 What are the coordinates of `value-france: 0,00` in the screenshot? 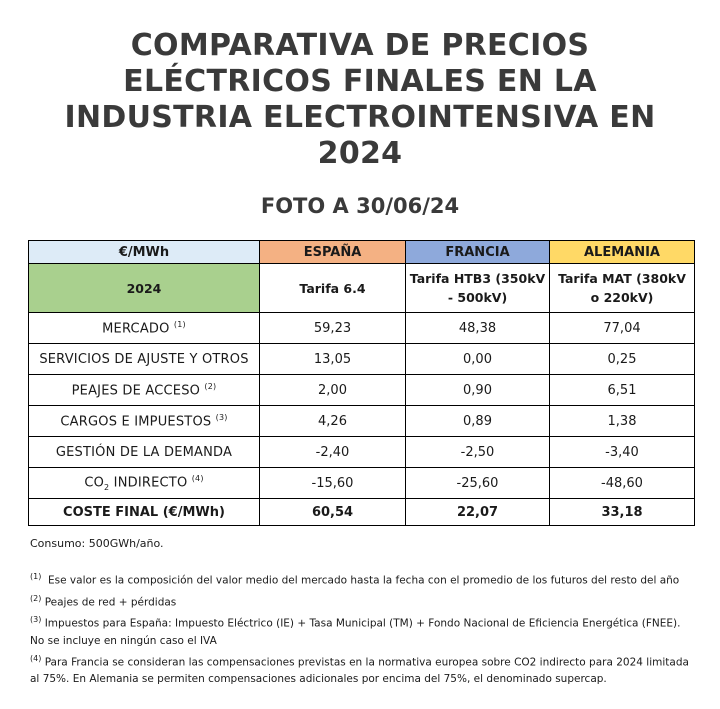 It's located at (477, 359).